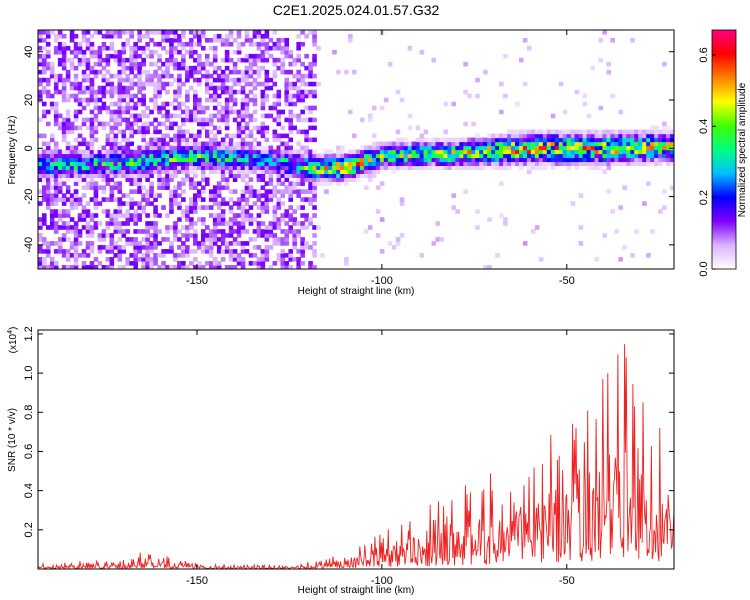 The height and width of the screenshot is (600, 750). Describe the element at coordinates (29, 372) in the screenshot. I see `y-tick-label: 1.0` at that location.